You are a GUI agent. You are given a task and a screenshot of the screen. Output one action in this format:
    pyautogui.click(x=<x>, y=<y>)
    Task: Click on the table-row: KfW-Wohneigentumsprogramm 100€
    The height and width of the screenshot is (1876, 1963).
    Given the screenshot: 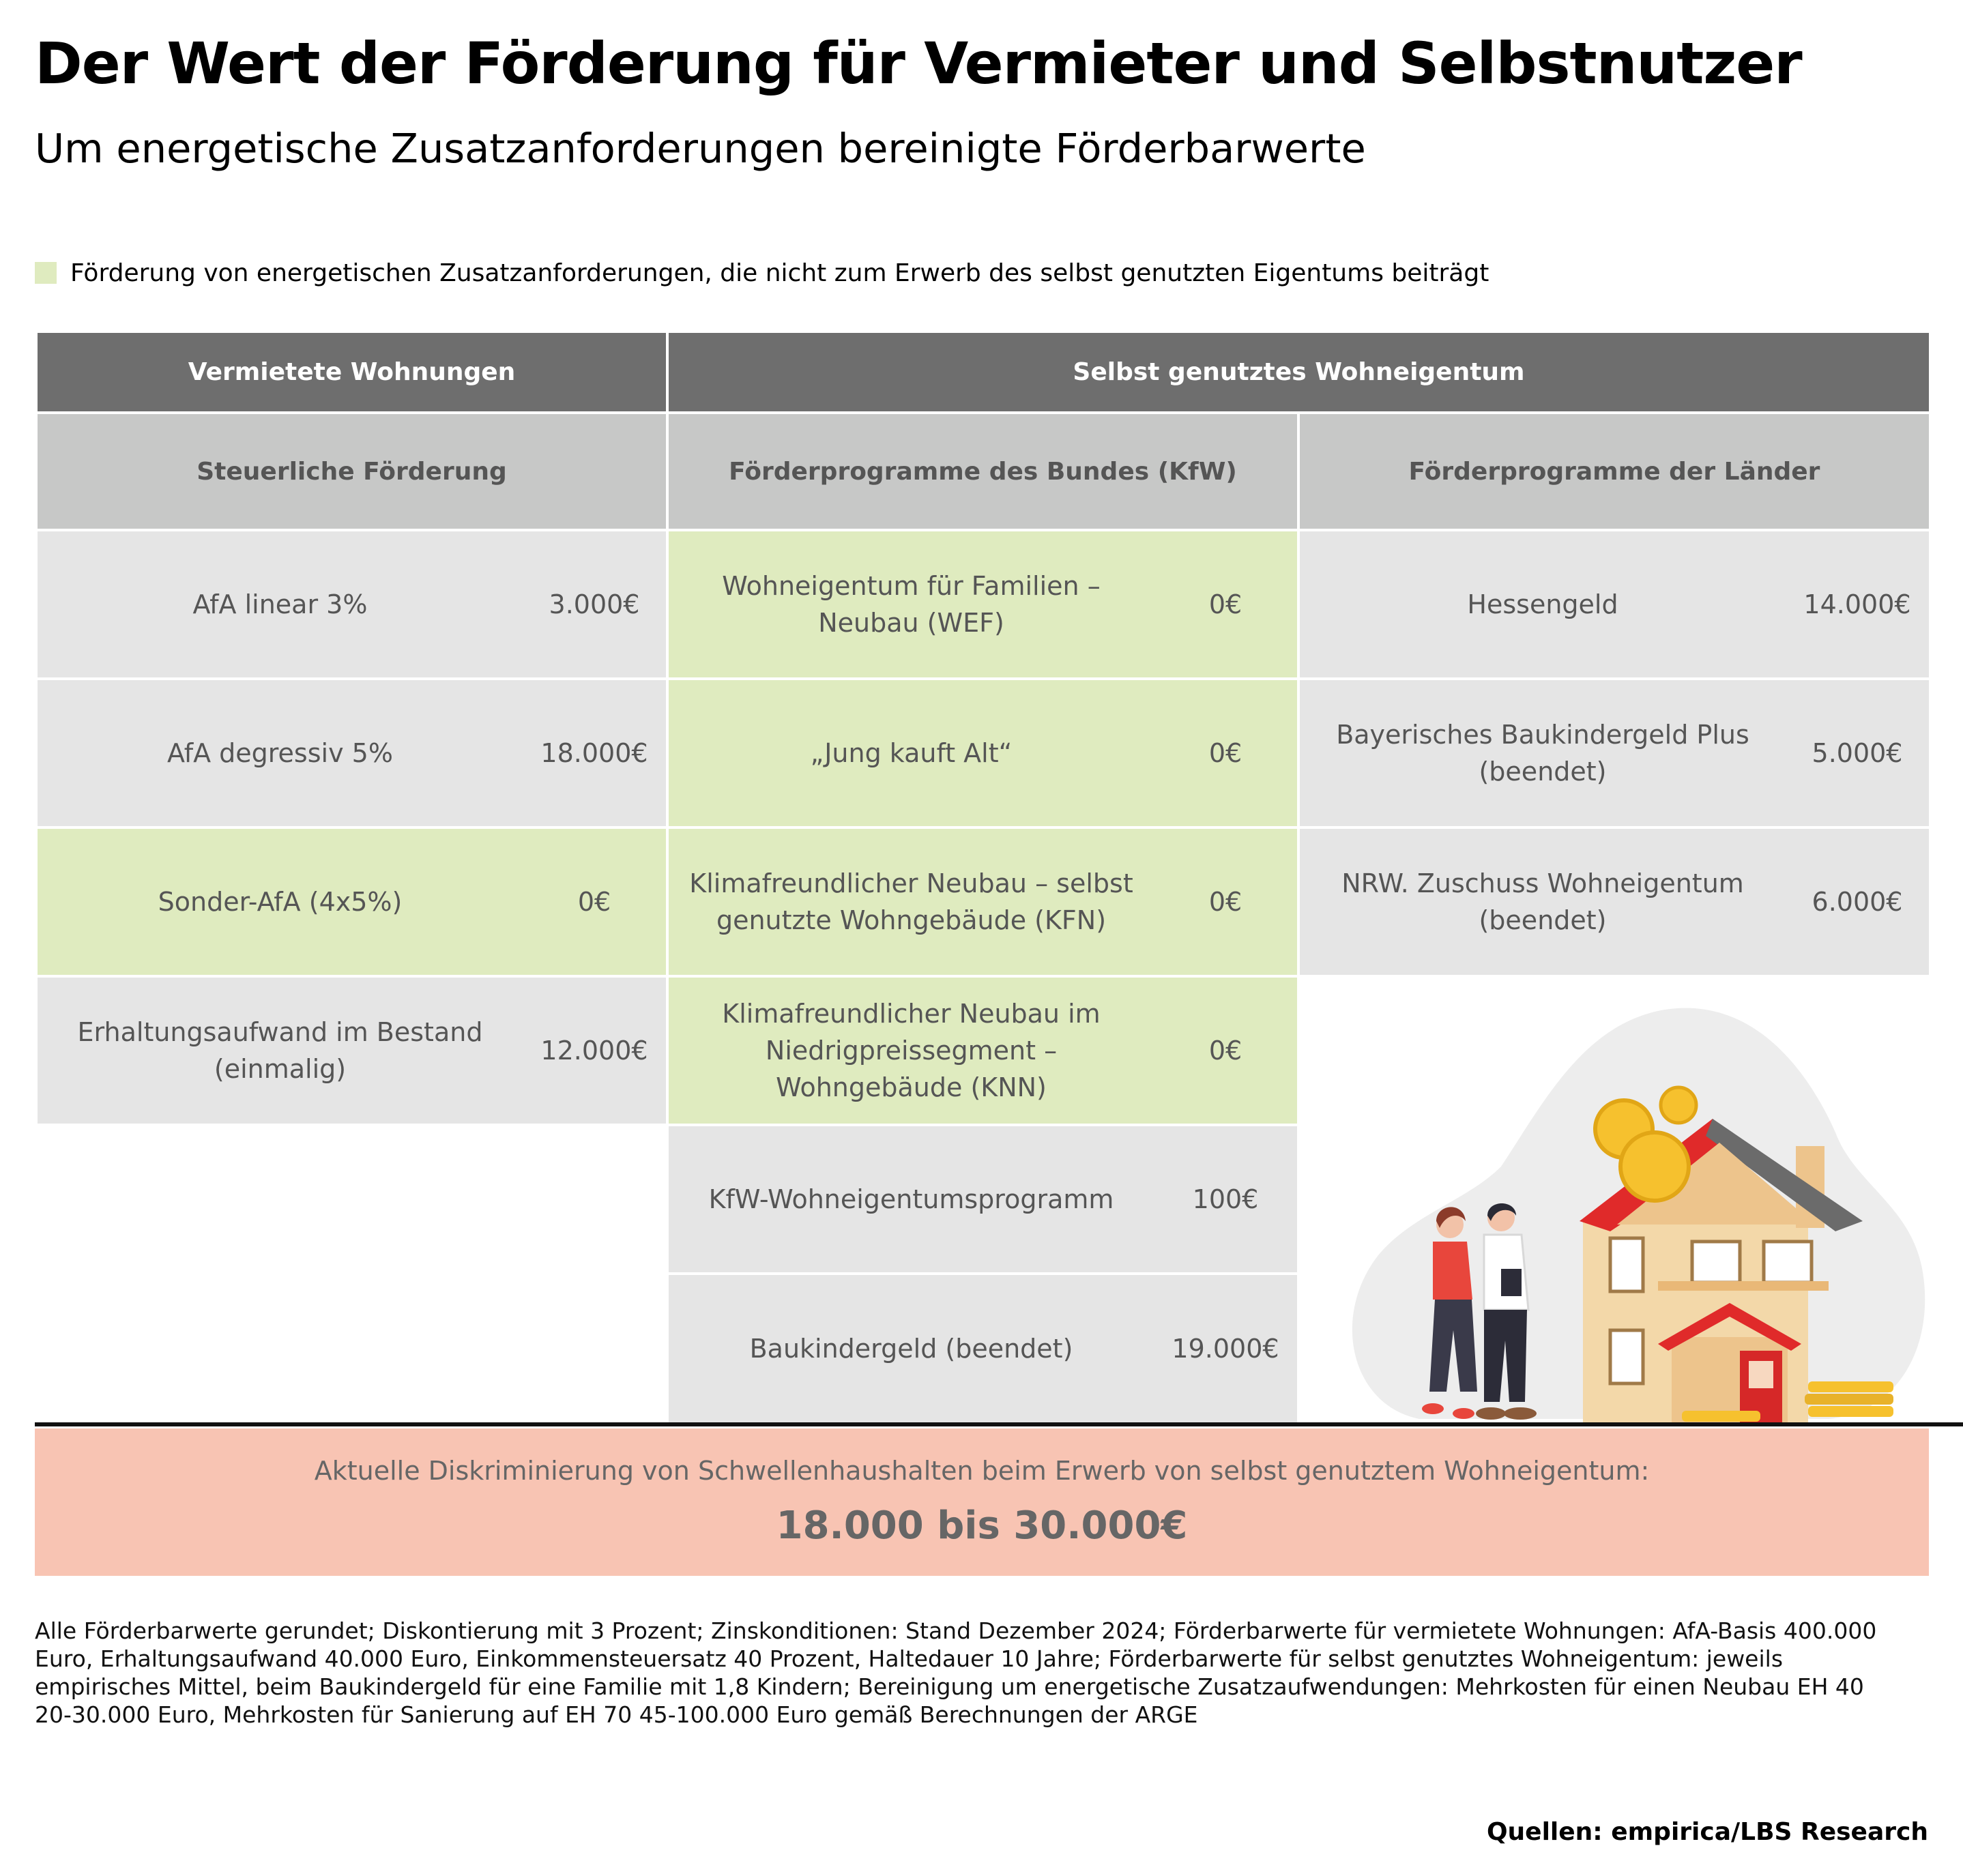 What is the action you would take?
    pyautogui.click(x=983, y=1199)
    